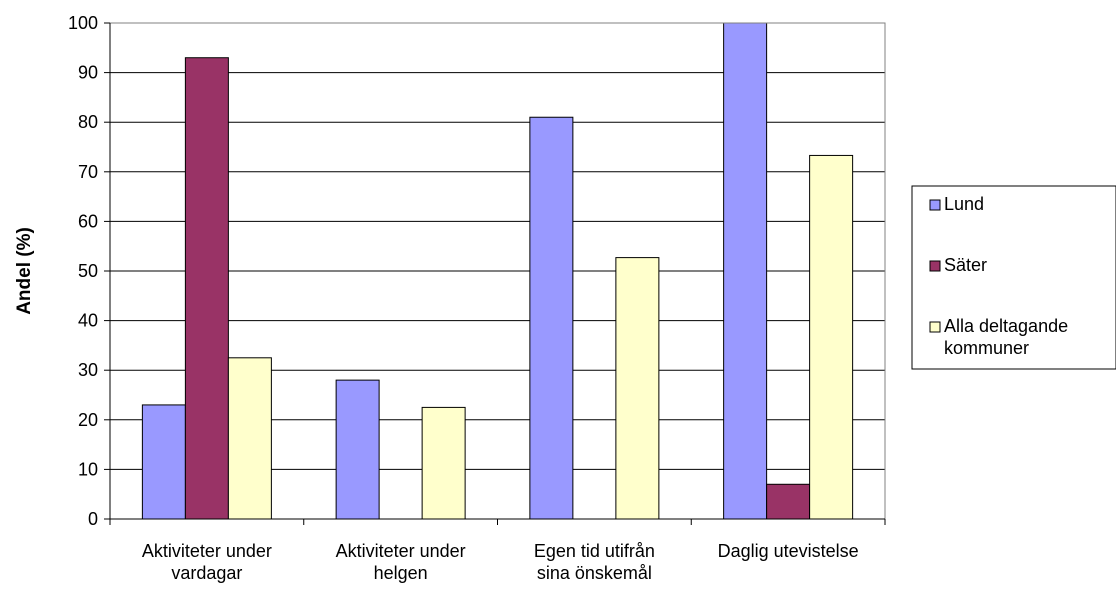  Describe the element at coordinates (88, 73) in the screenshot. I see `y-tick-label: 90` at that location.